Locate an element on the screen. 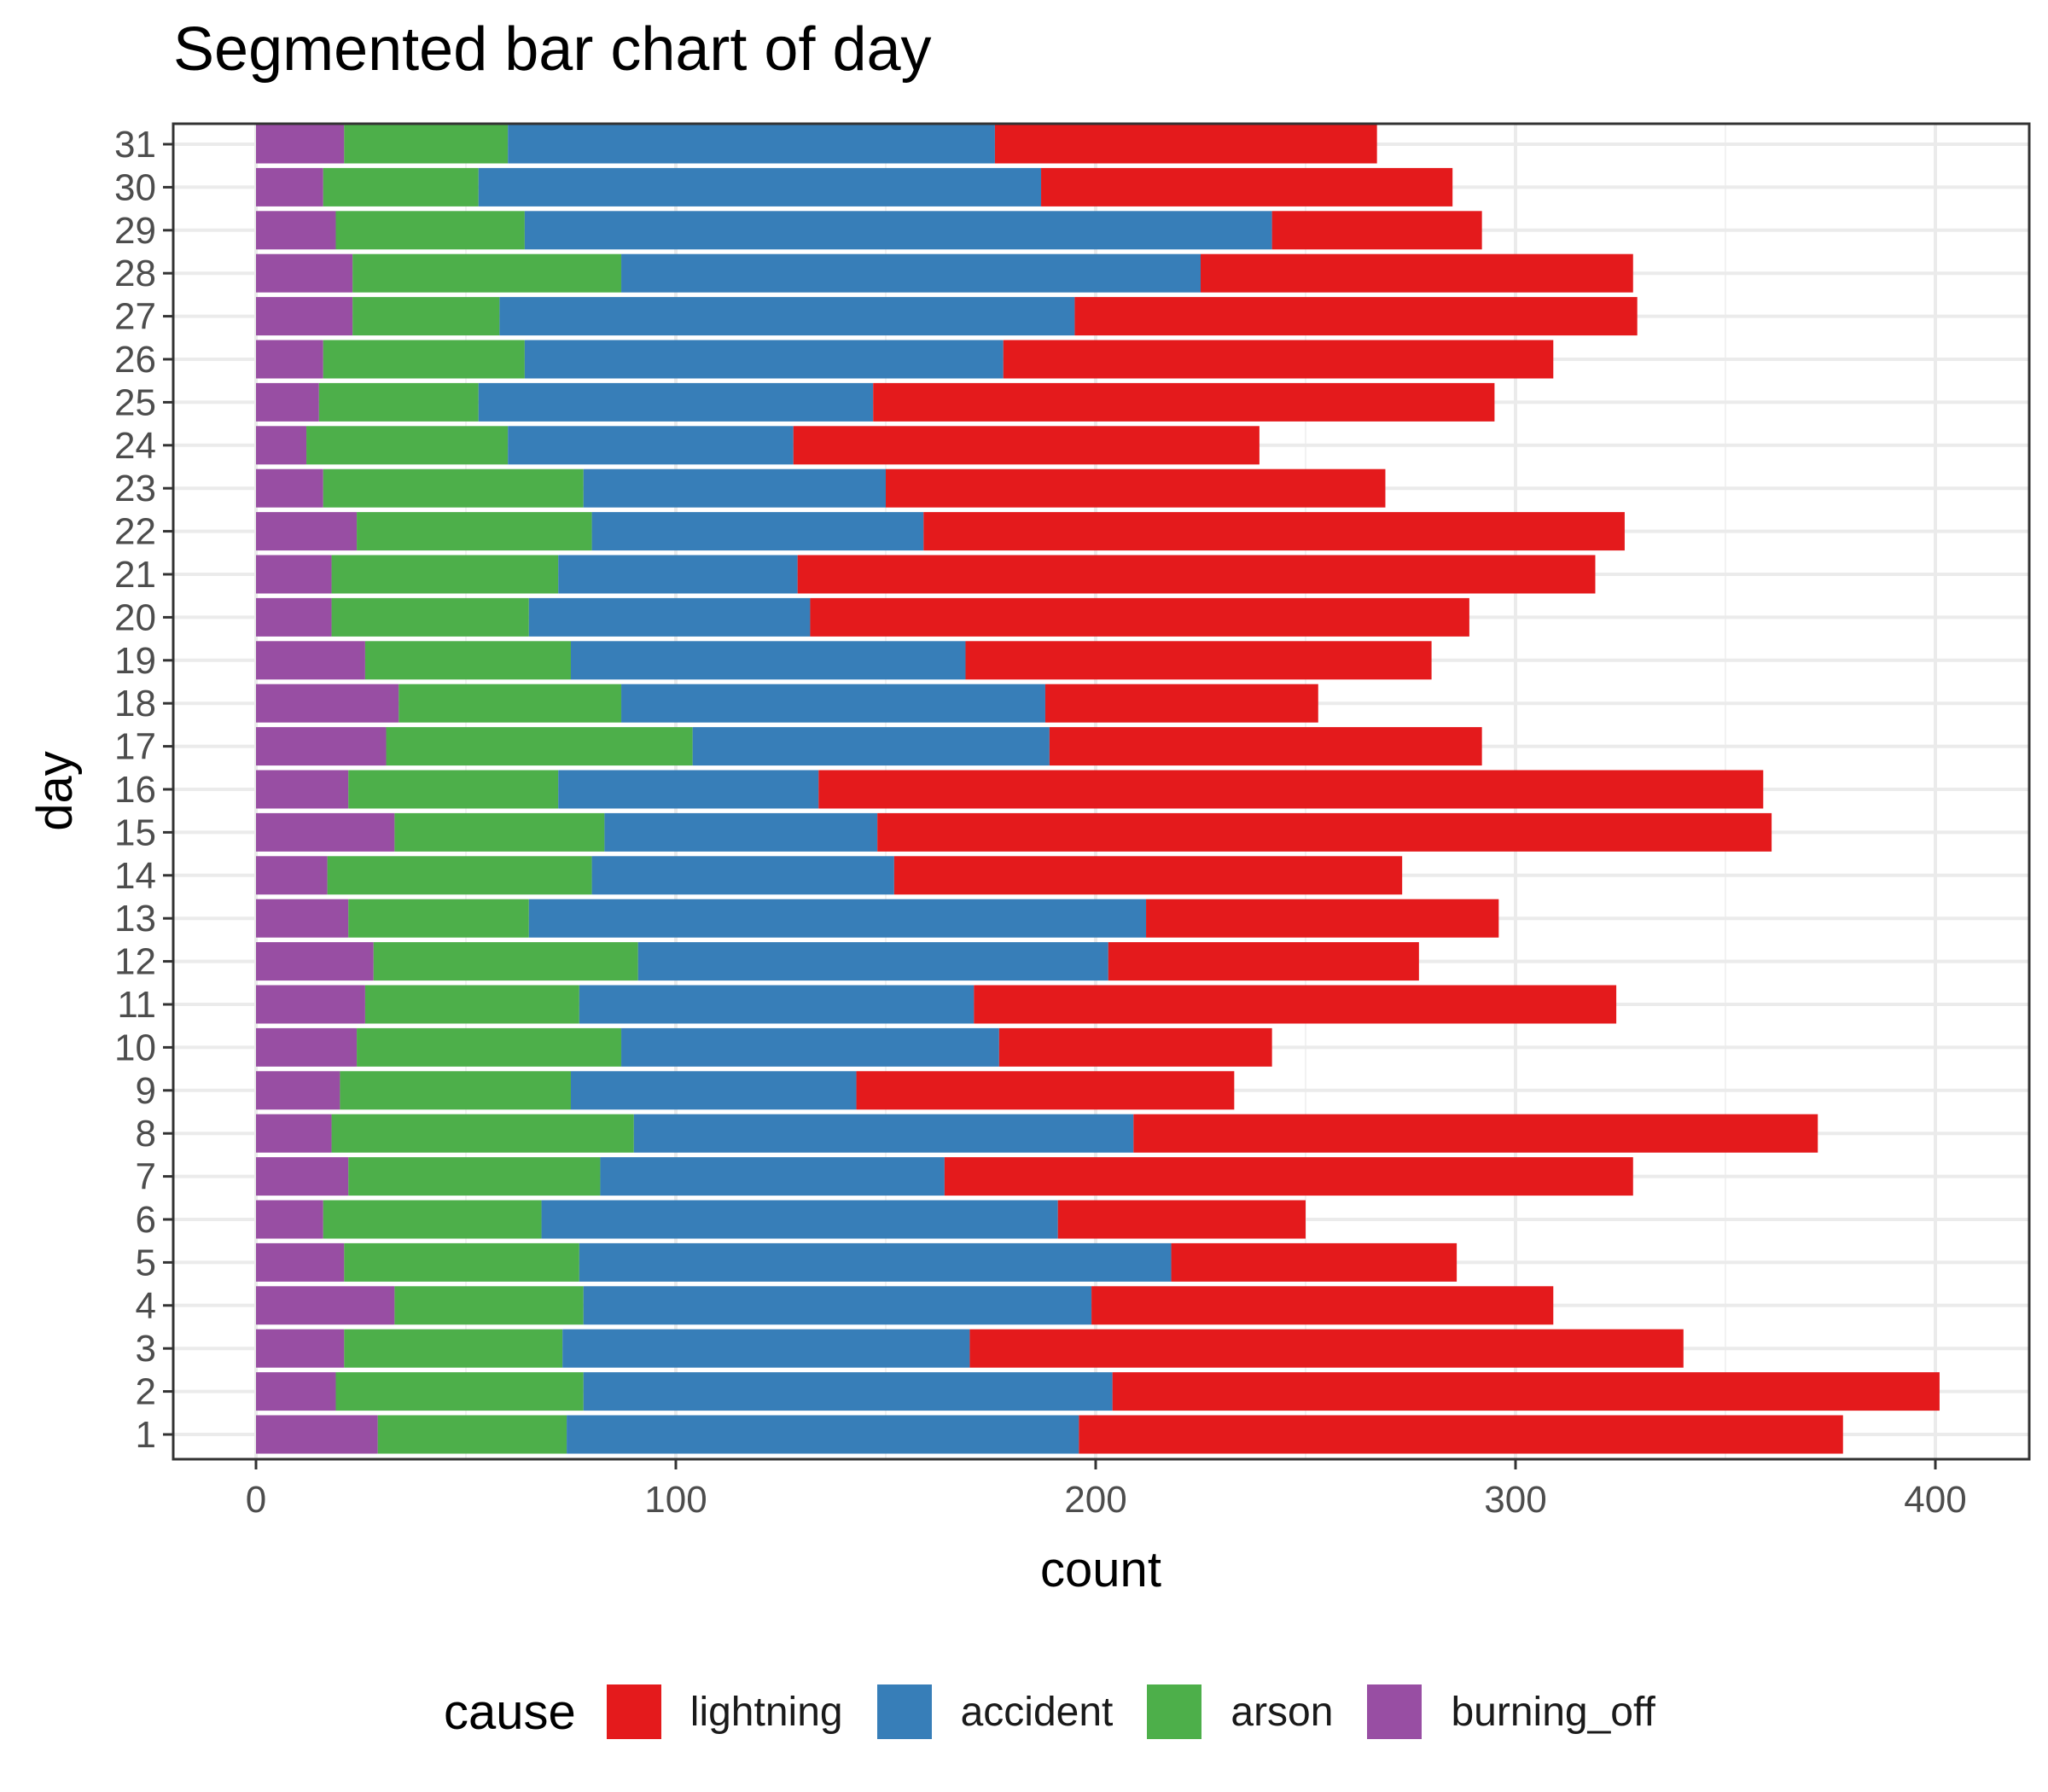 The image size is (2048, 1792). legend-key-accident is located at coordinates (904, 1711).